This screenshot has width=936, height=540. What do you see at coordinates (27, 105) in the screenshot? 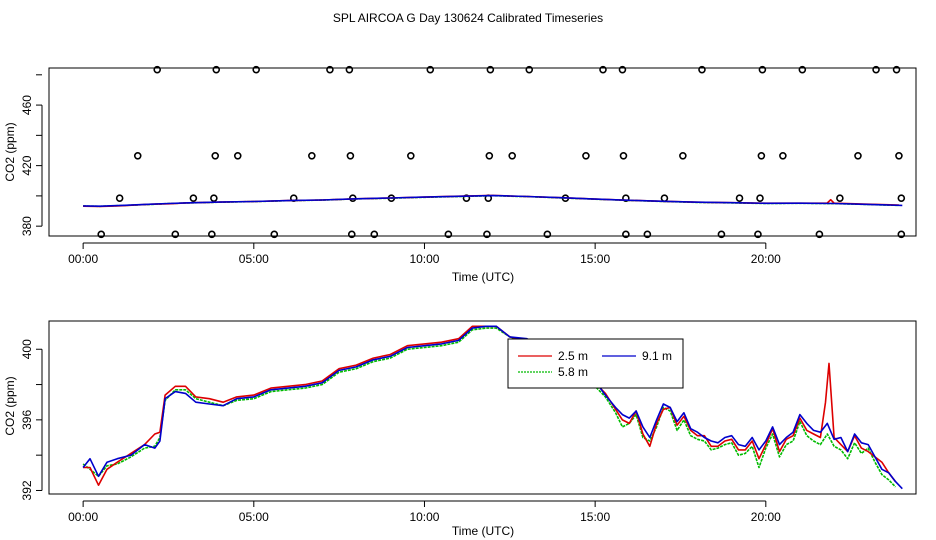
I see `y-tick-label: 460` at bounding box center [27, 105].